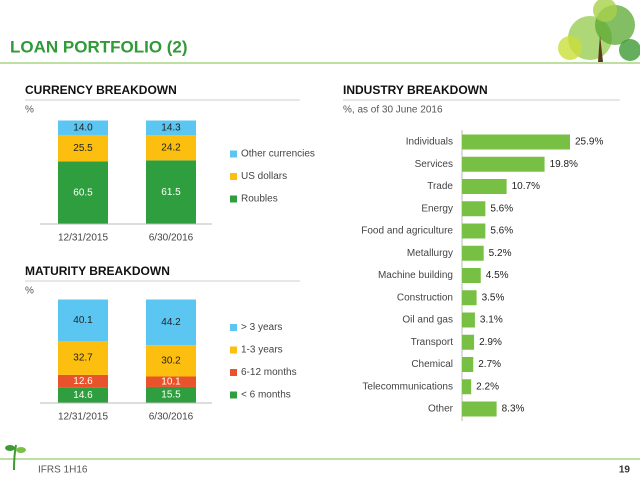  Describe the element at coordinates (432, 364) in the screenshot. I see `y-tick-label: Chemical` at that location.